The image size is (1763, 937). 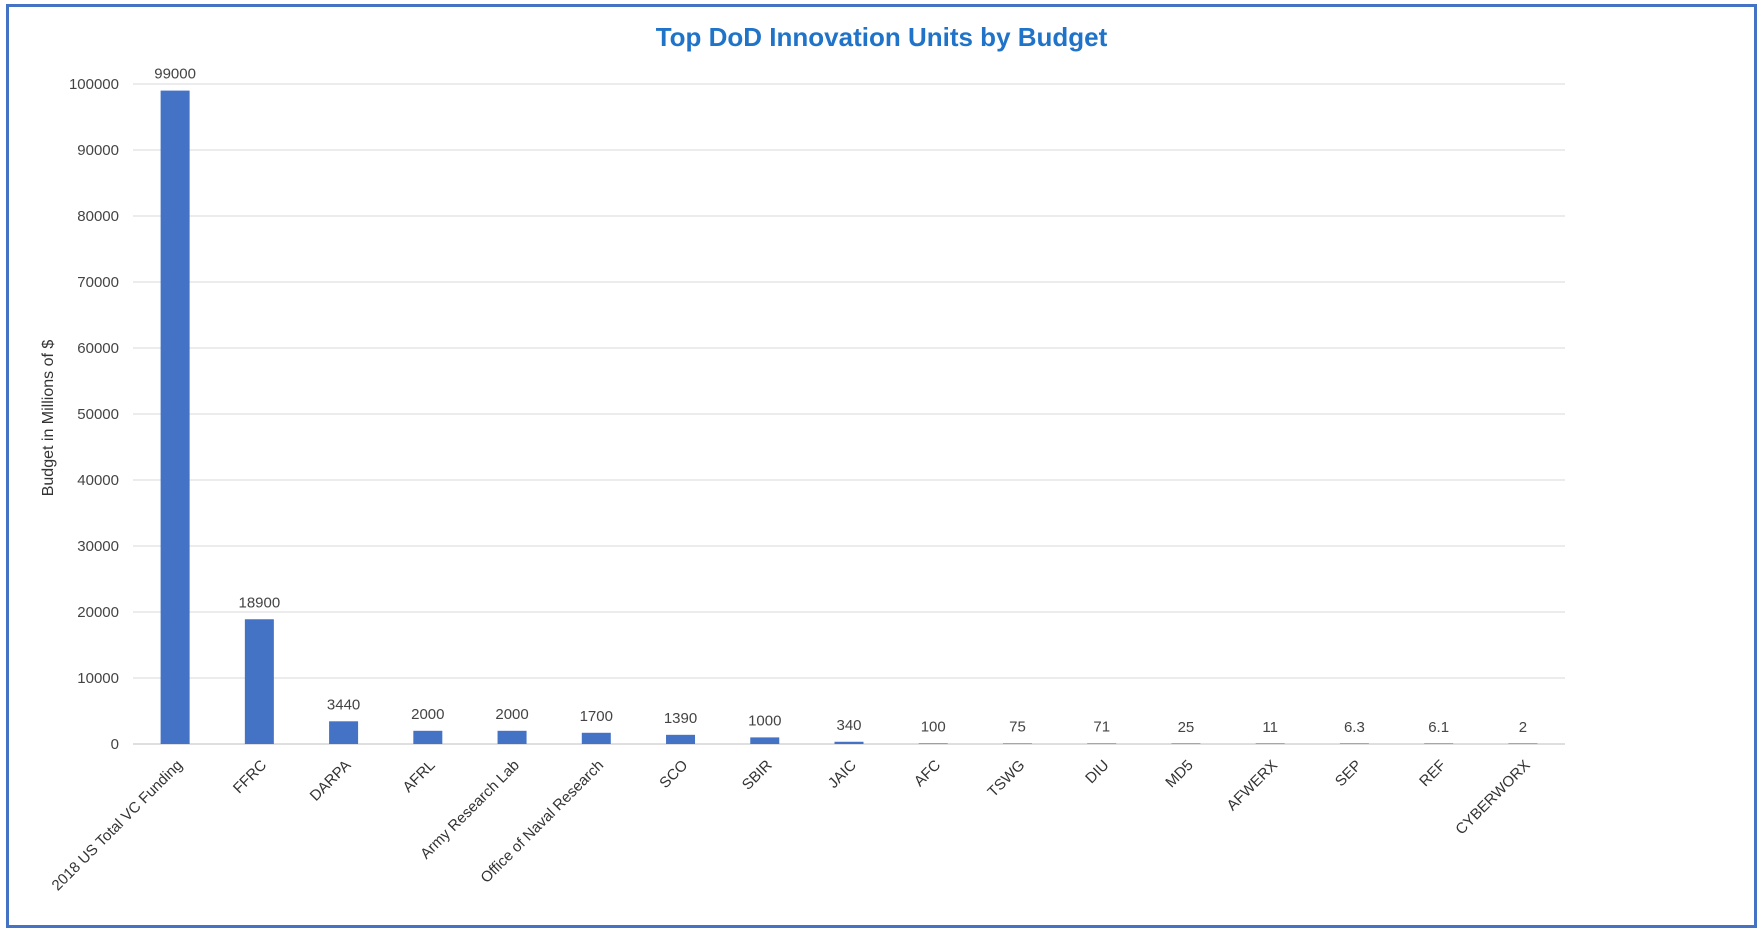 I want to click on data-label: 75, so click(x=1017, y=727).